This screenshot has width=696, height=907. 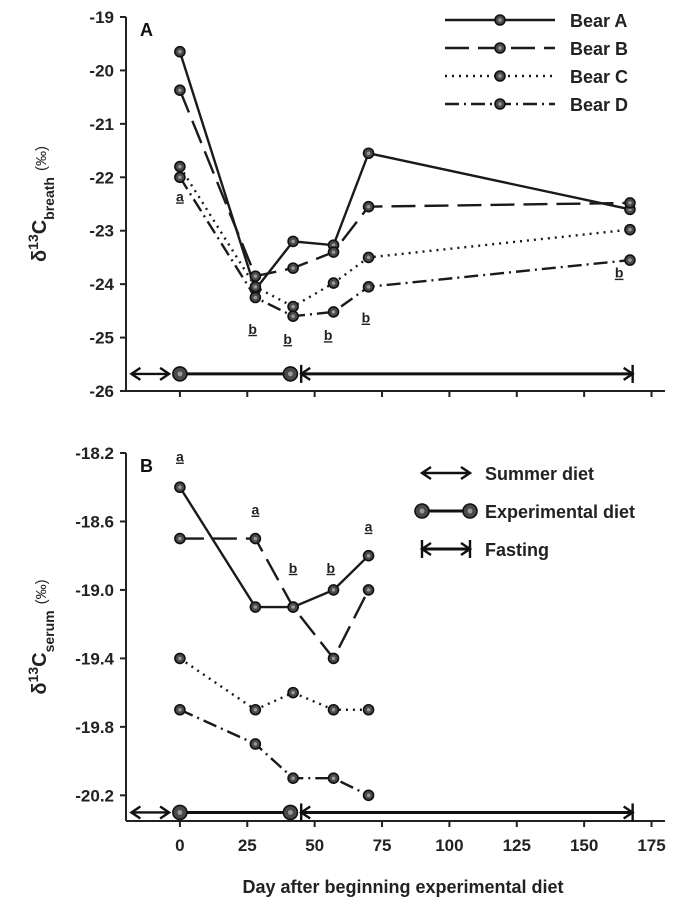 I want to click on y-tick-label: -21, so click(x=101, y=124).